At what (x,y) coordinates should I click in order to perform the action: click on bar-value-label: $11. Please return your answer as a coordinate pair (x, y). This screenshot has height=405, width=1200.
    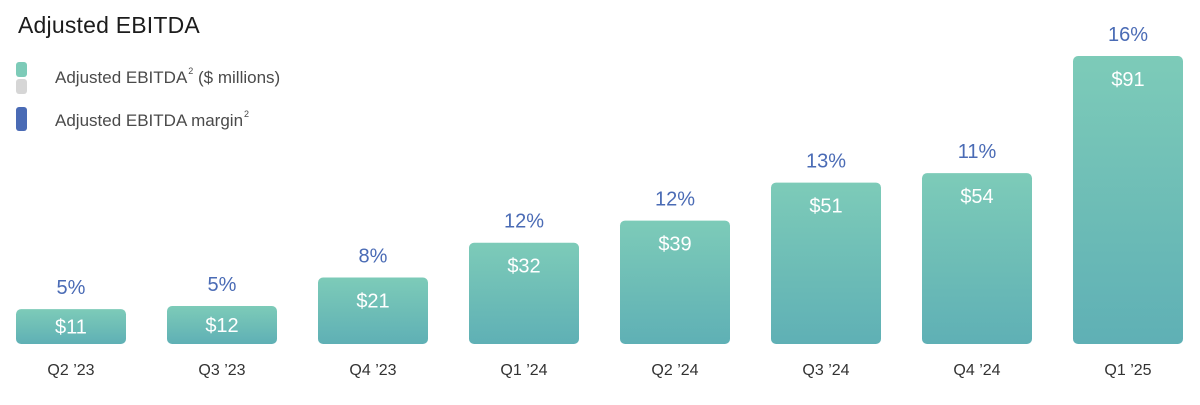
    Looking at the image, I should click on (71, 328).